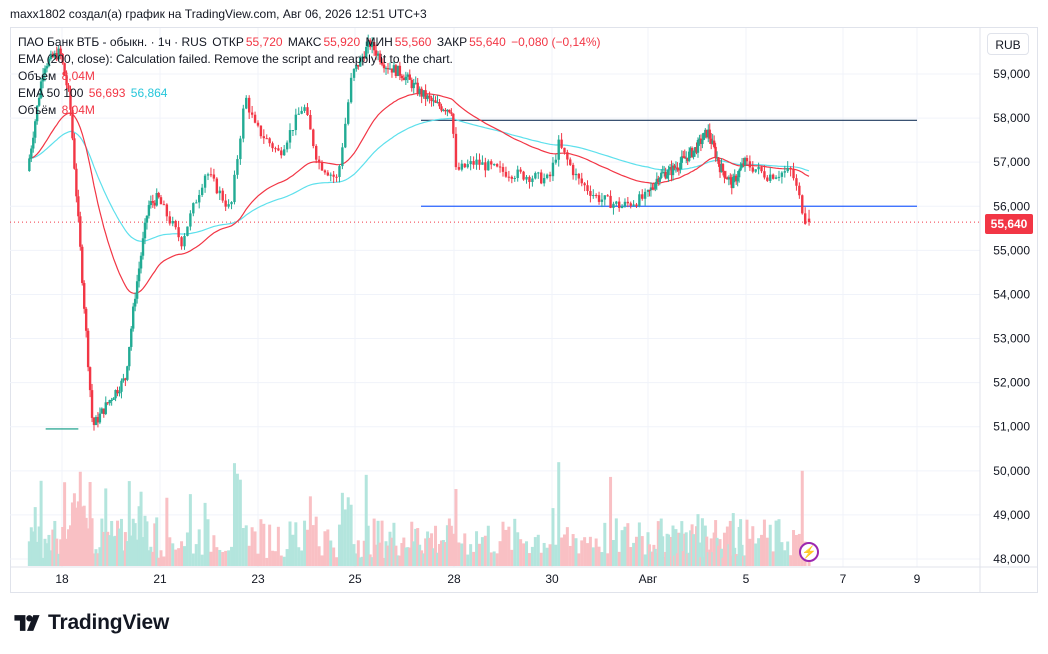 The image size is (1048, 654). I want to click on legend-ema-label: EMA 50 100, so click(51, 93).